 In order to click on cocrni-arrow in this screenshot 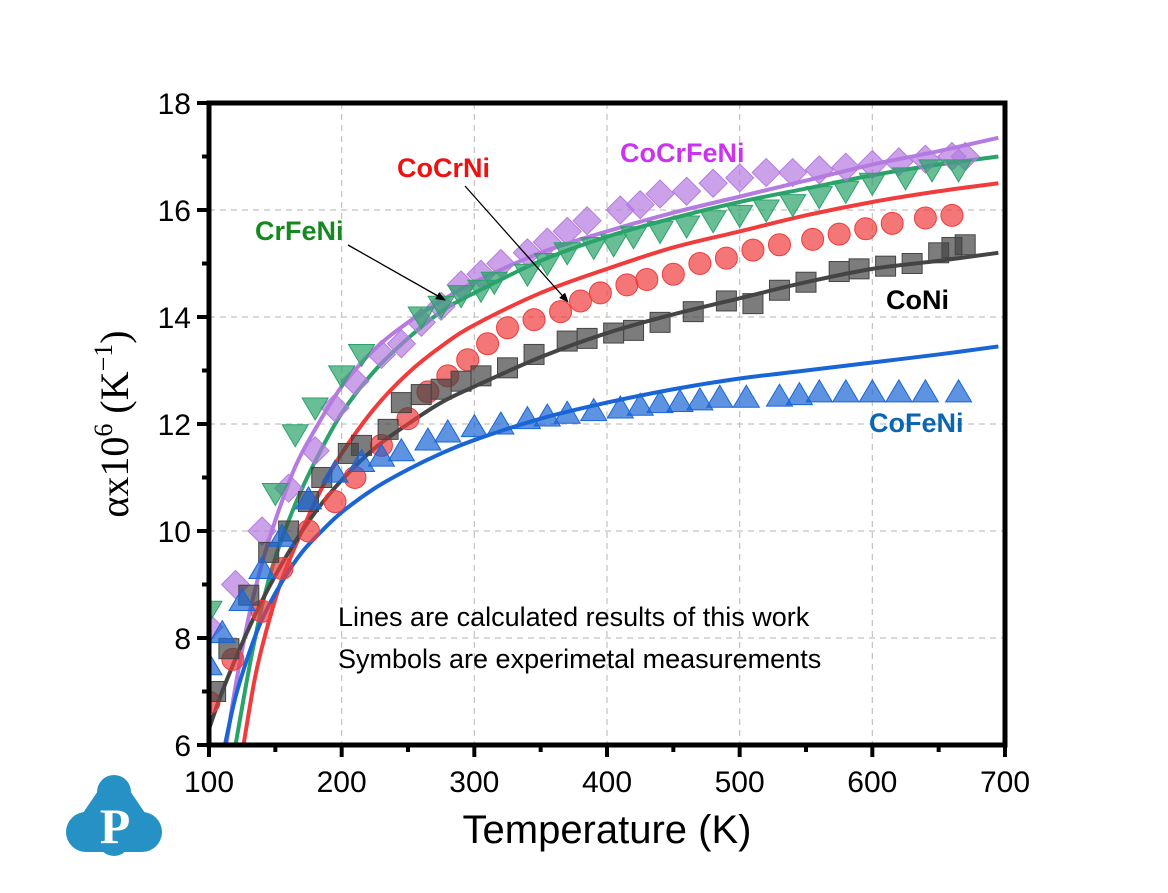, I will do `click(516, 244)`.